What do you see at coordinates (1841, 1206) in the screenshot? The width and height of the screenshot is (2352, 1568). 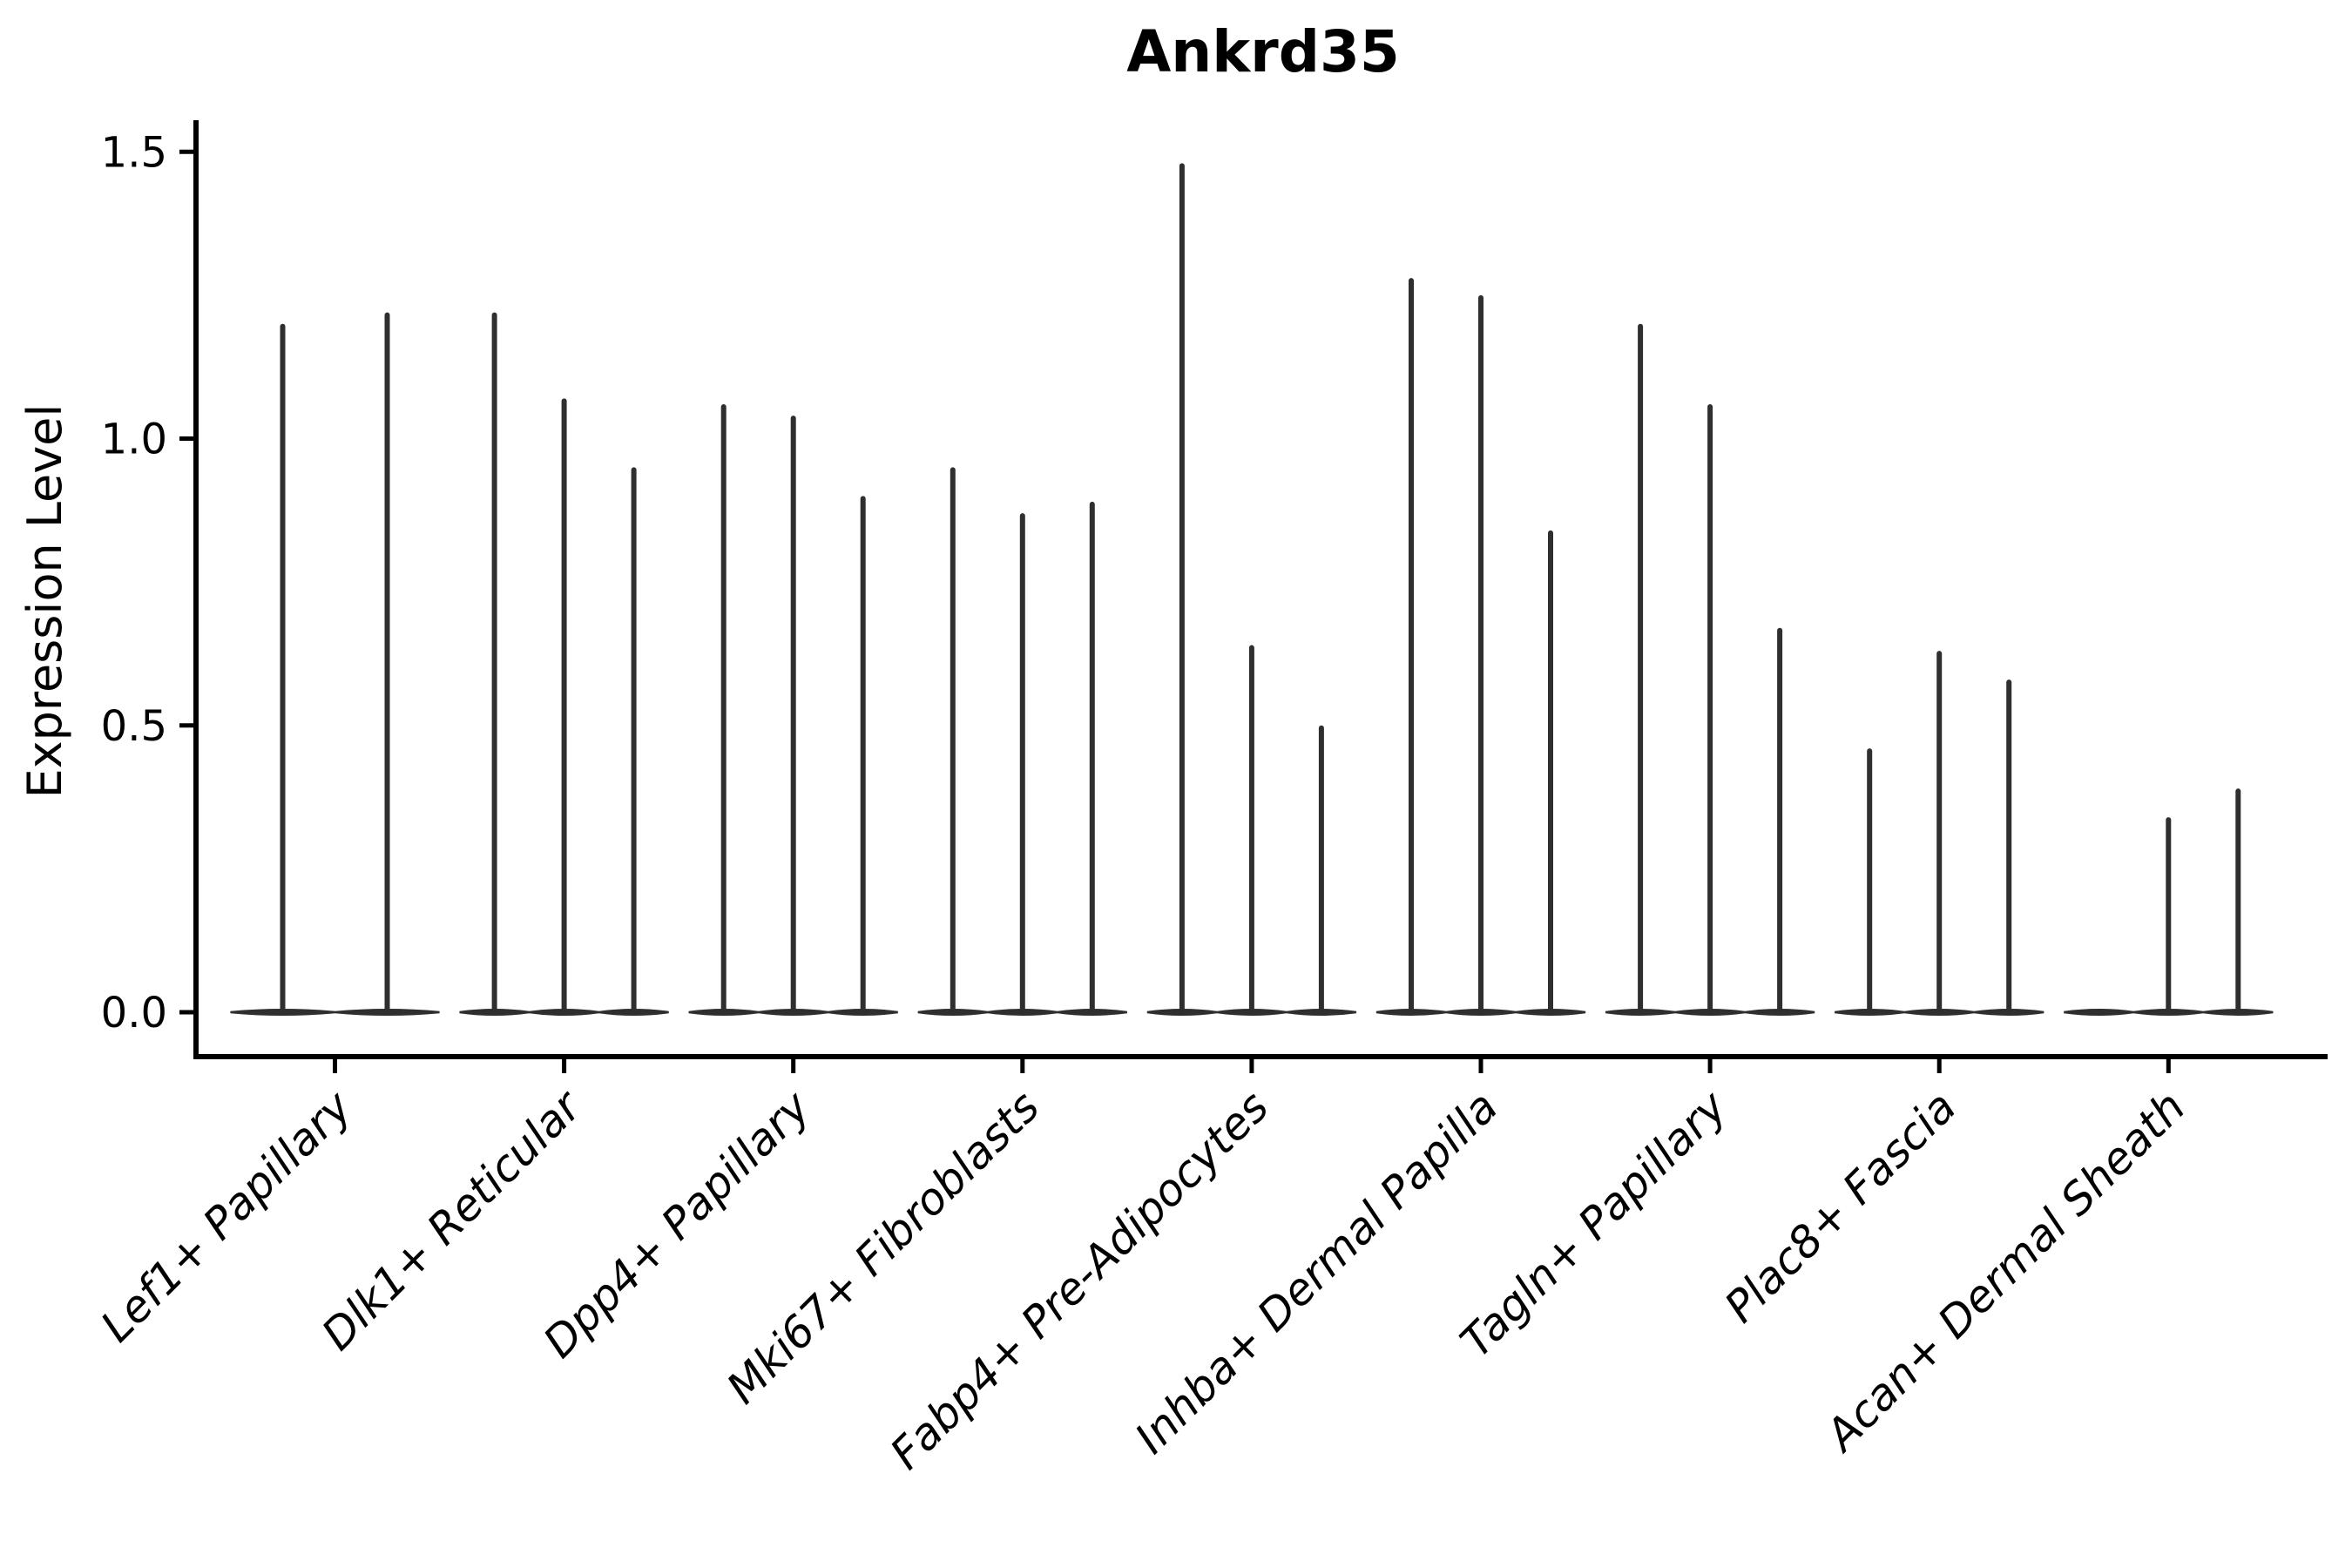 I see `x-category-label: Plac8+ Fascia` at bounding box center [1841, 1206].